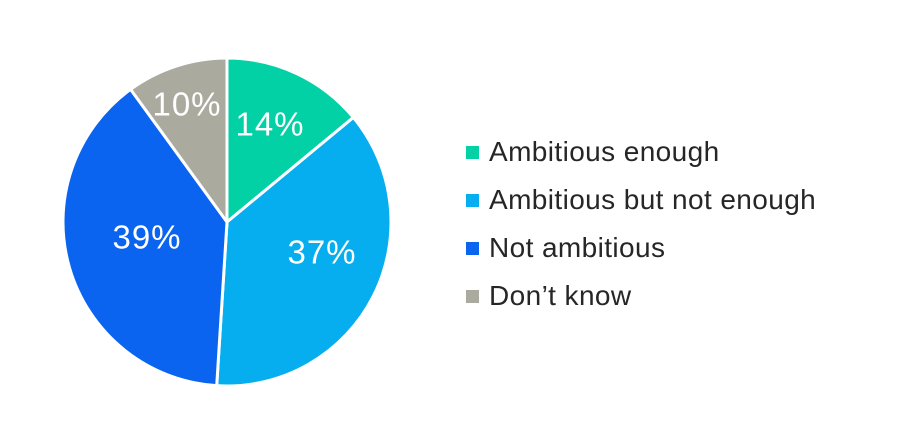 The width and height of the screenshot is (900, 446). I want to click on slice-value-label: 39%, so click(146, 237).